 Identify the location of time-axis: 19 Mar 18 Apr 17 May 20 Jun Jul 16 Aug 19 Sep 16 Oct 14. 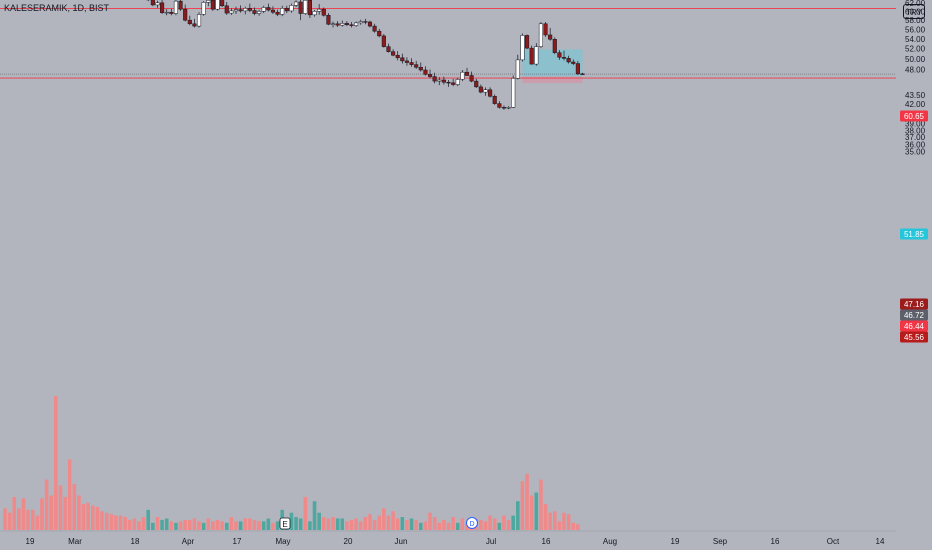
(448, 538).